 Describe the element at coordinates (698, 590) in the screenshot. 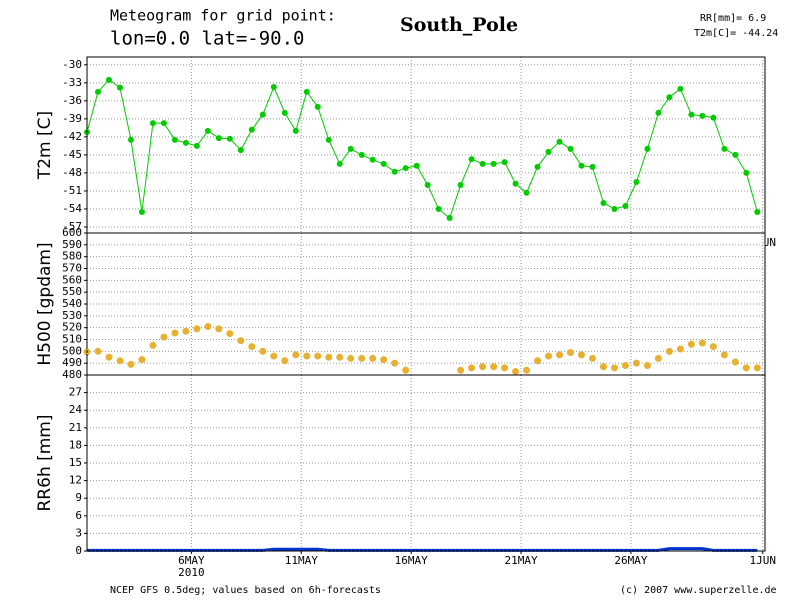

I see `footer-right: (c) 2007 www.superzelle.de` at that location.